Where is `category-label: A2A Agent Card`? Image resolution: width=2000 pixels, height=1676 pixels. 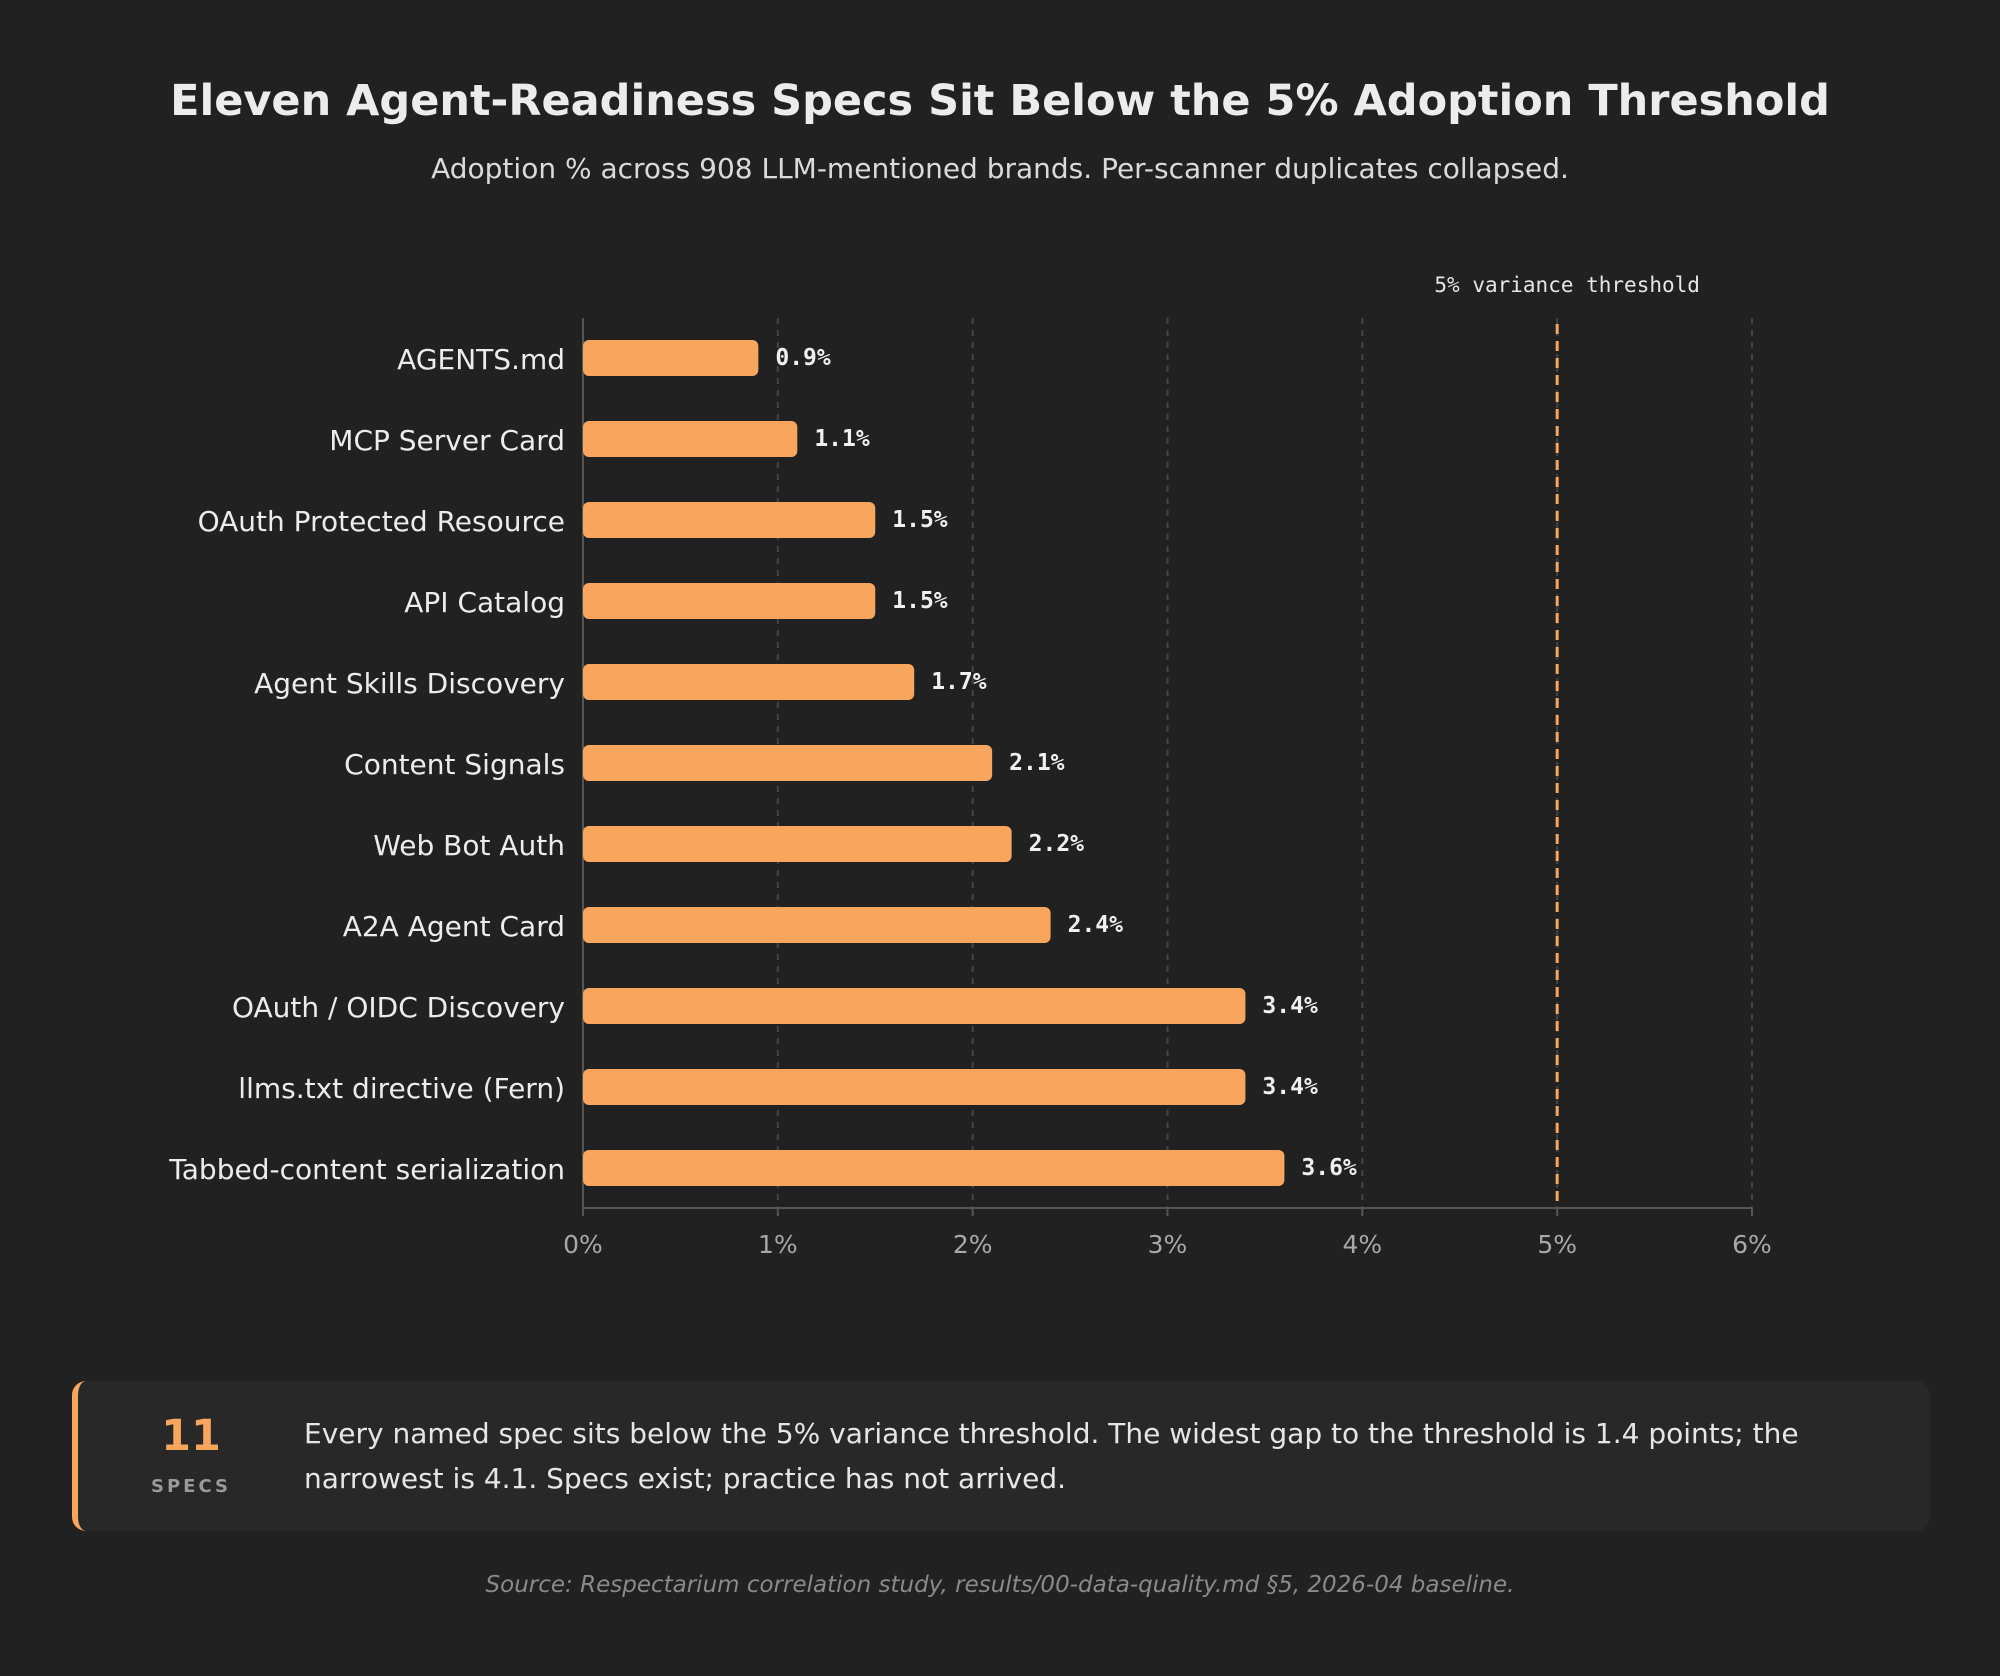
category-label: A2A Agent Card is located at coordinates (454, 926).